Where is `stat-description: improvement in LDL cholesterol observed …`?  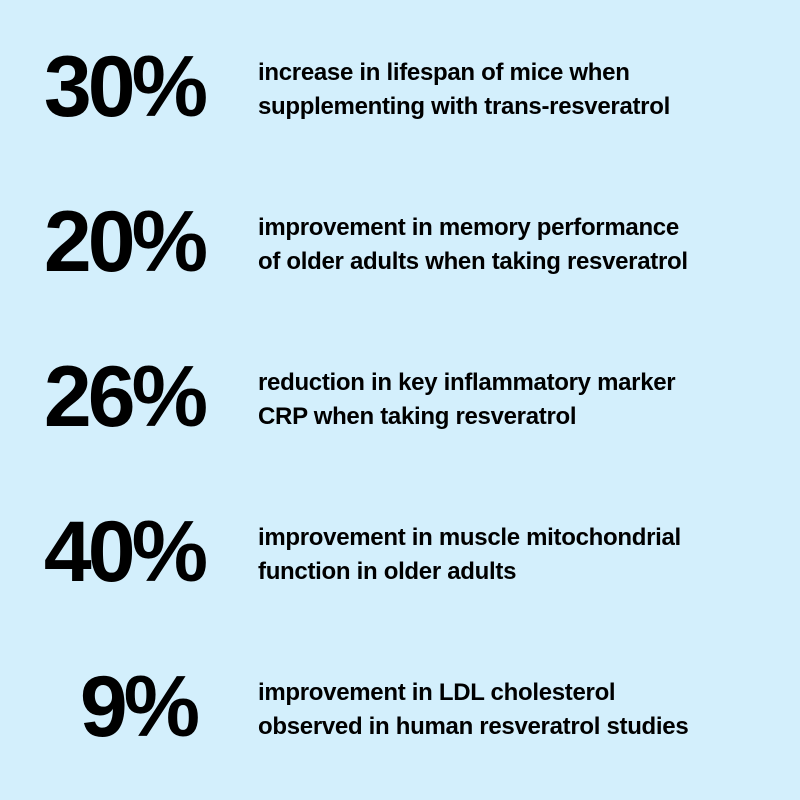 stat-description: improvement in LDL cholesterol observed … is located at coordinates (473, 709).